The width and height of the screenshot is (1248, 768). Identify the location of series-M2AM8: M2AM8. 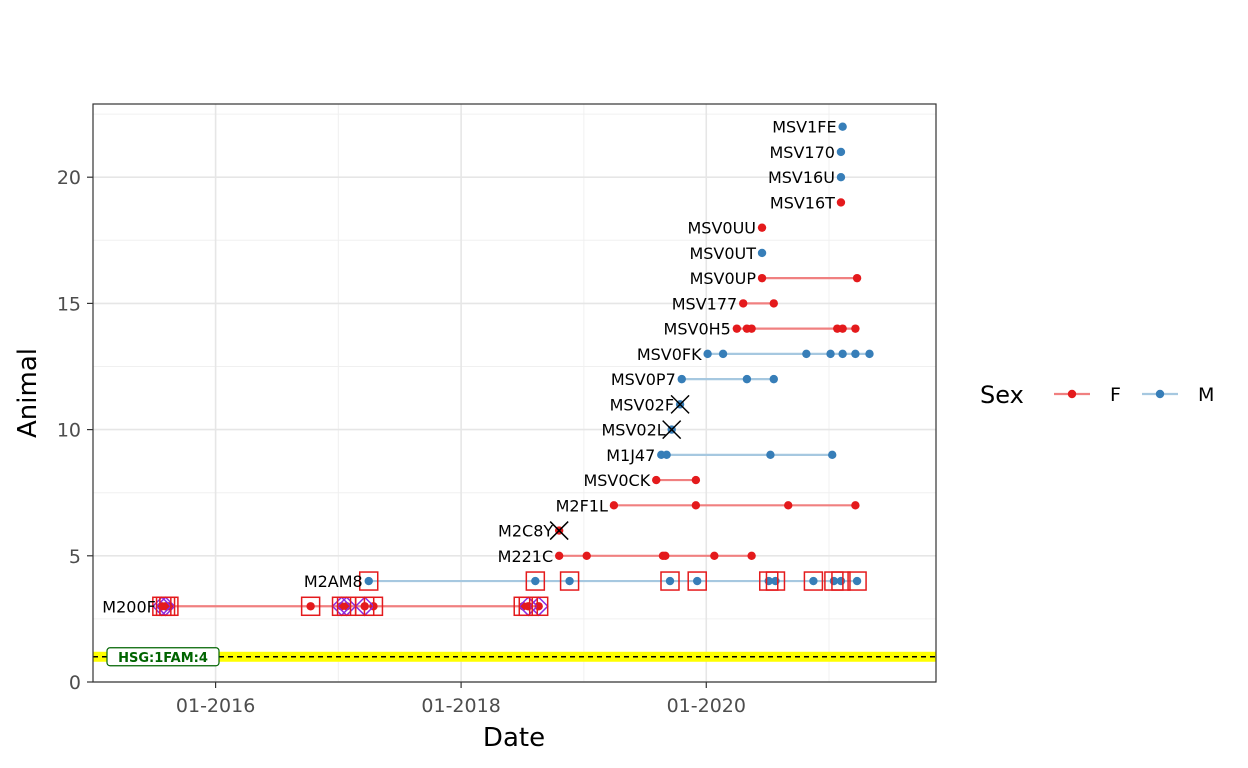
(585, 581).